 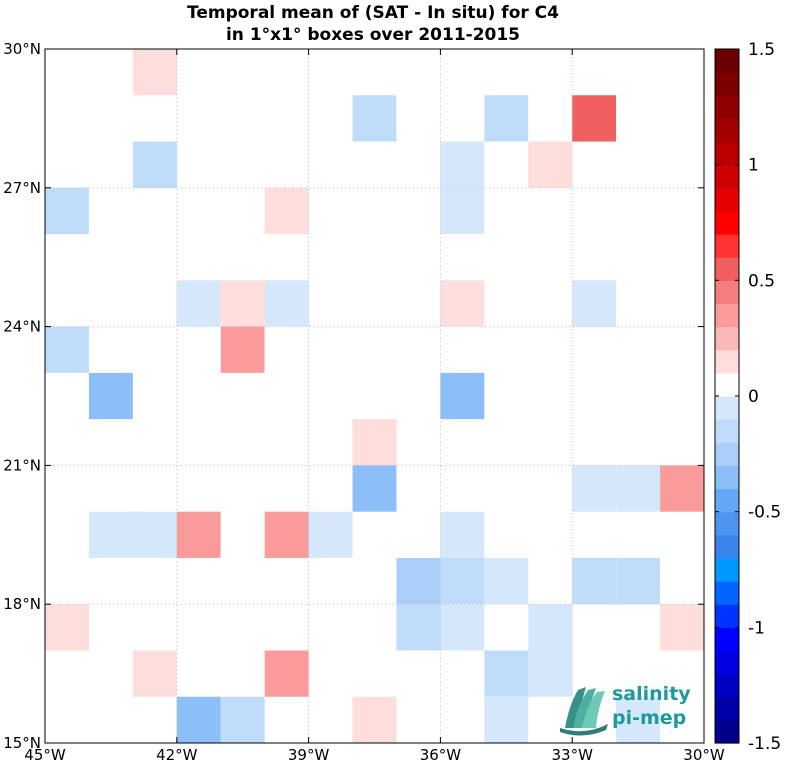 I want to click on logo-wave-icon, so click(x=584, y=711).